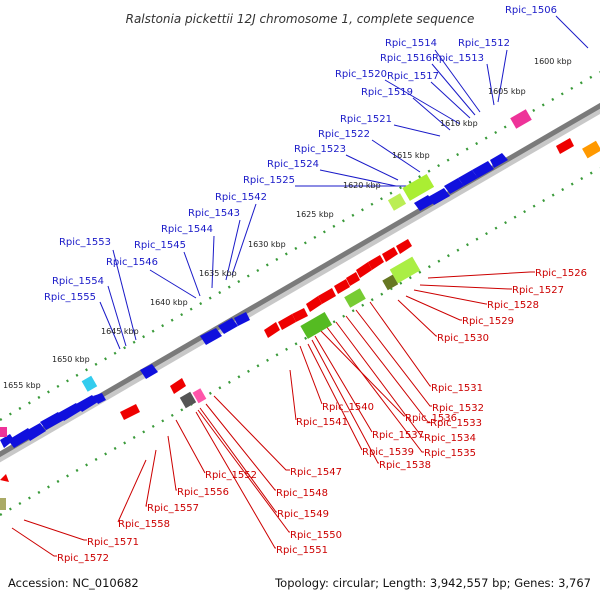  Describe the element at coordinates (188, 400) in the screenshot. I see `gene-box-dark-grey` at that location.